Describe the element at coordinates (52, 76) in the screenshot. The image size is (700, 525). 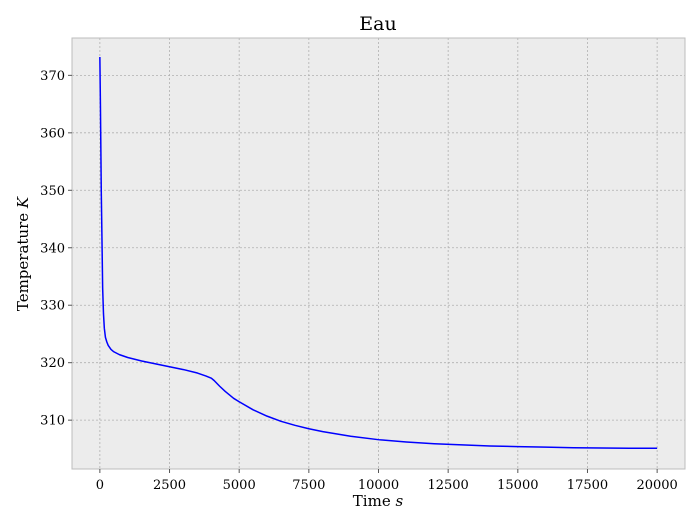
I see `y-tick-label: 370` at that location.